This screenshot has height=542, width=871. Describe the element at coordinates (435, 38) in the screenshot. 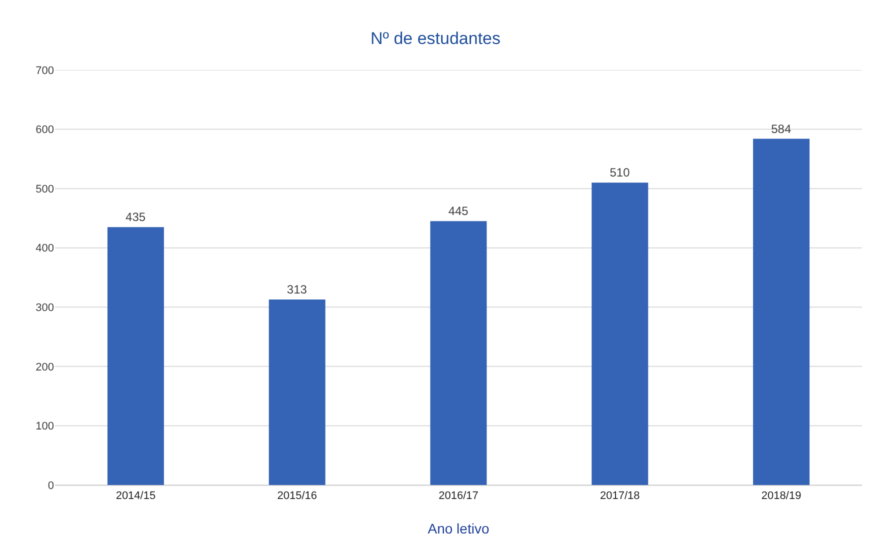

I see `chart-title: Nº de estudantes` at that location.